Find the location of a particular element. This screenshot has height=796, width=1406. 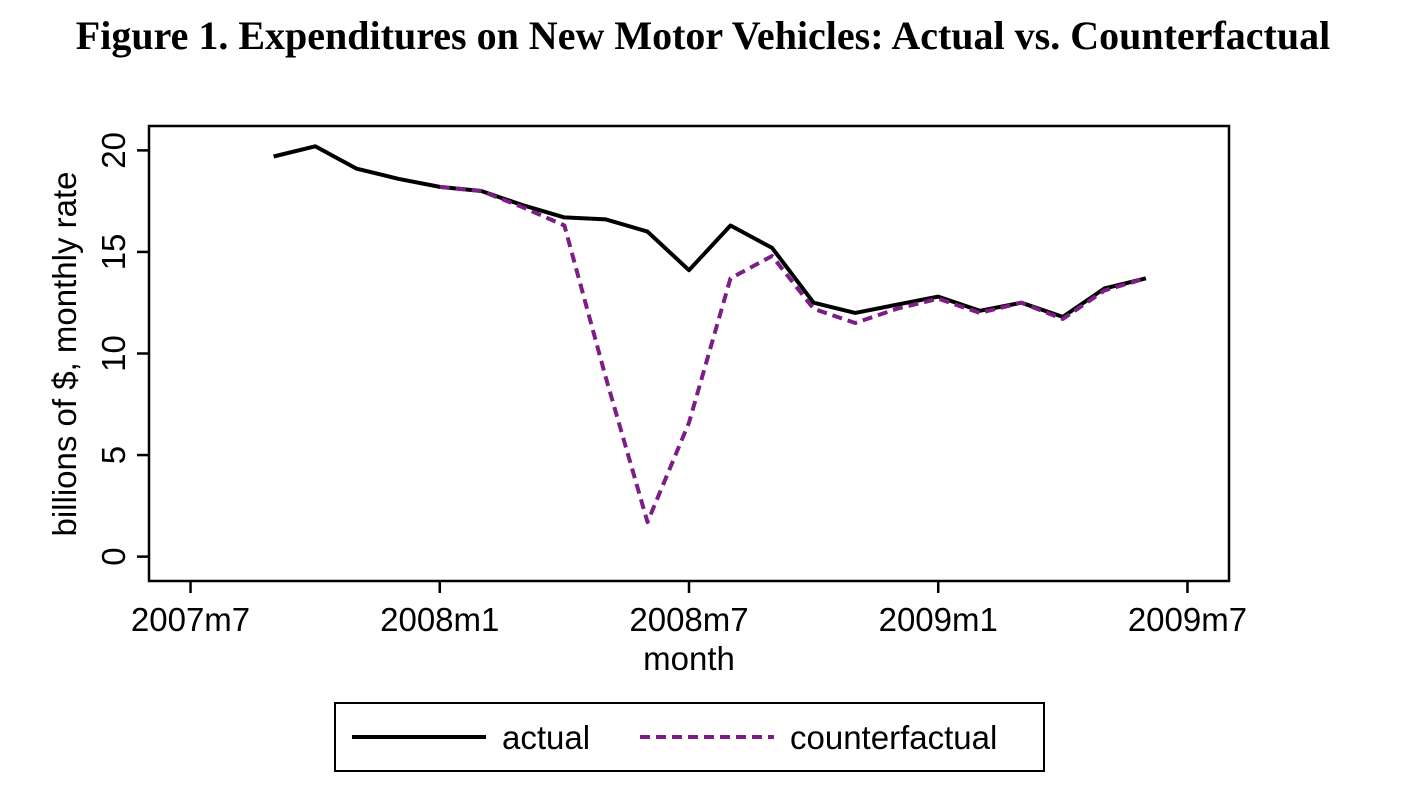

x-axis: 2007m7 2008m1 2008m7 2009m1 2009m7 is located at coordinates (689, 609).